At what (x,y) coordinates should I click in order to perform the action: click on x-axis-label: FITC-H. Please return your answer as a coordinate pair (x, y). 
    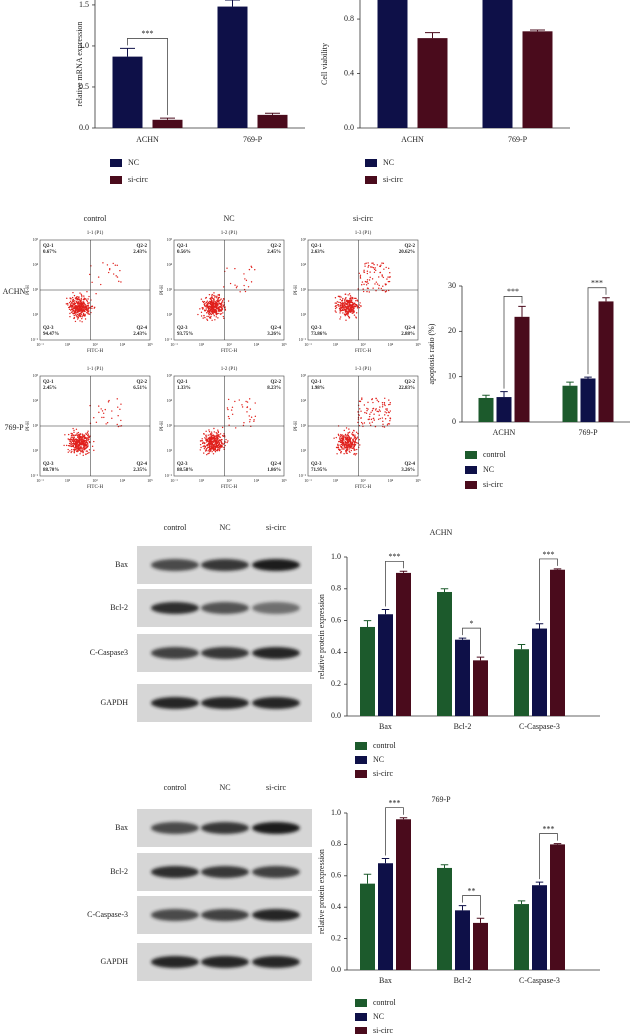
    Looking at the image, I should click on (95, 487).